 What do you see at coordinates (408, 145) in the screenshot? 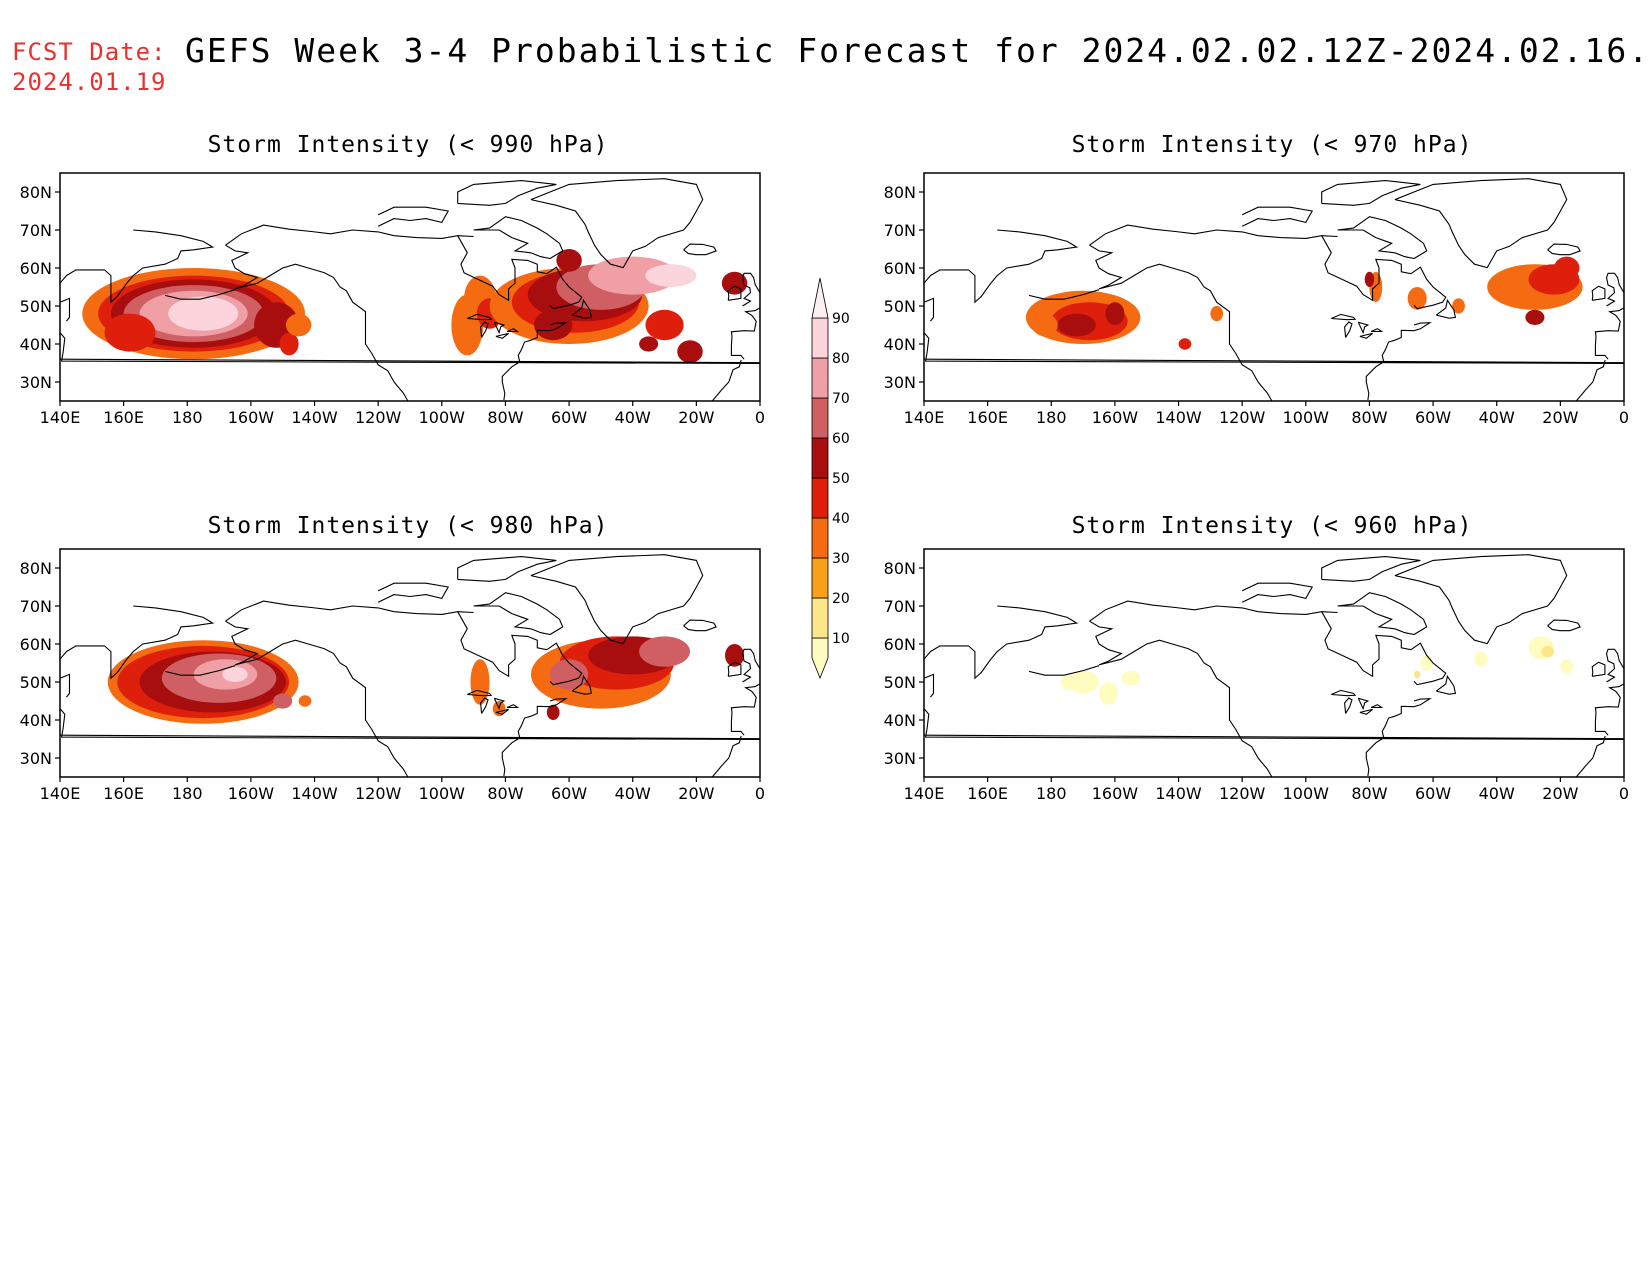
I see `panel-title-990: Storm Intensity (< 990 hPa)` at bounding box center [408, 145].